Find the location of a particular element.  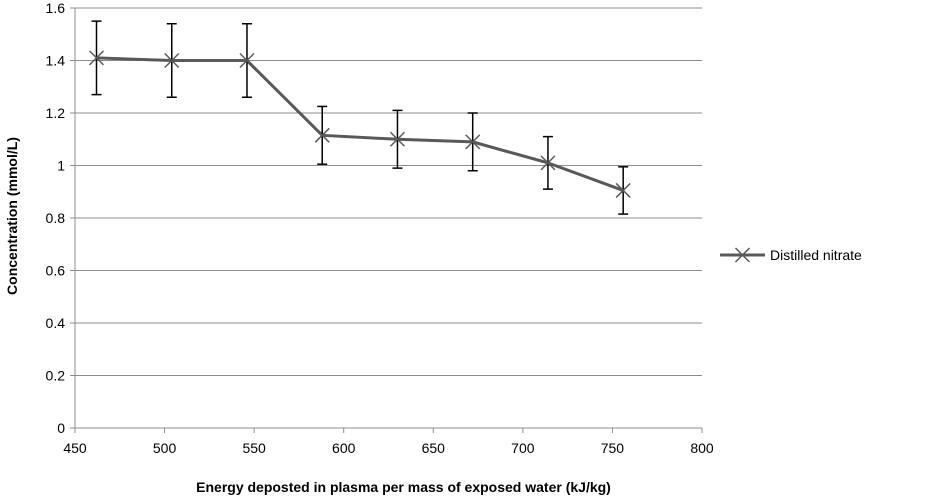

y-tick-label: 0.2 is located at coordinates (56, 376).